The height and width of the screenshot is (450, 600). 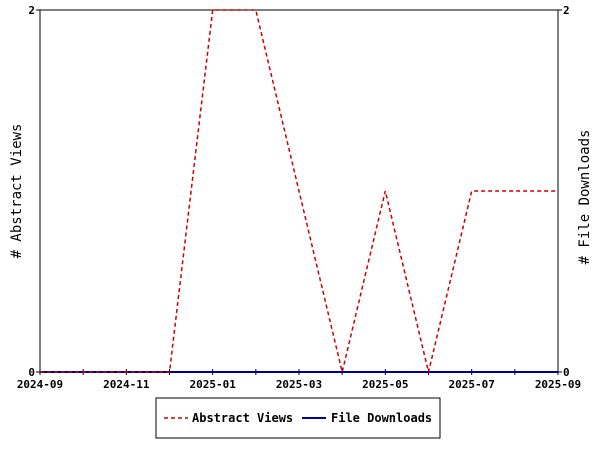 I want to click on x-tick-label: 2024-11, so click(x=126, y=384).